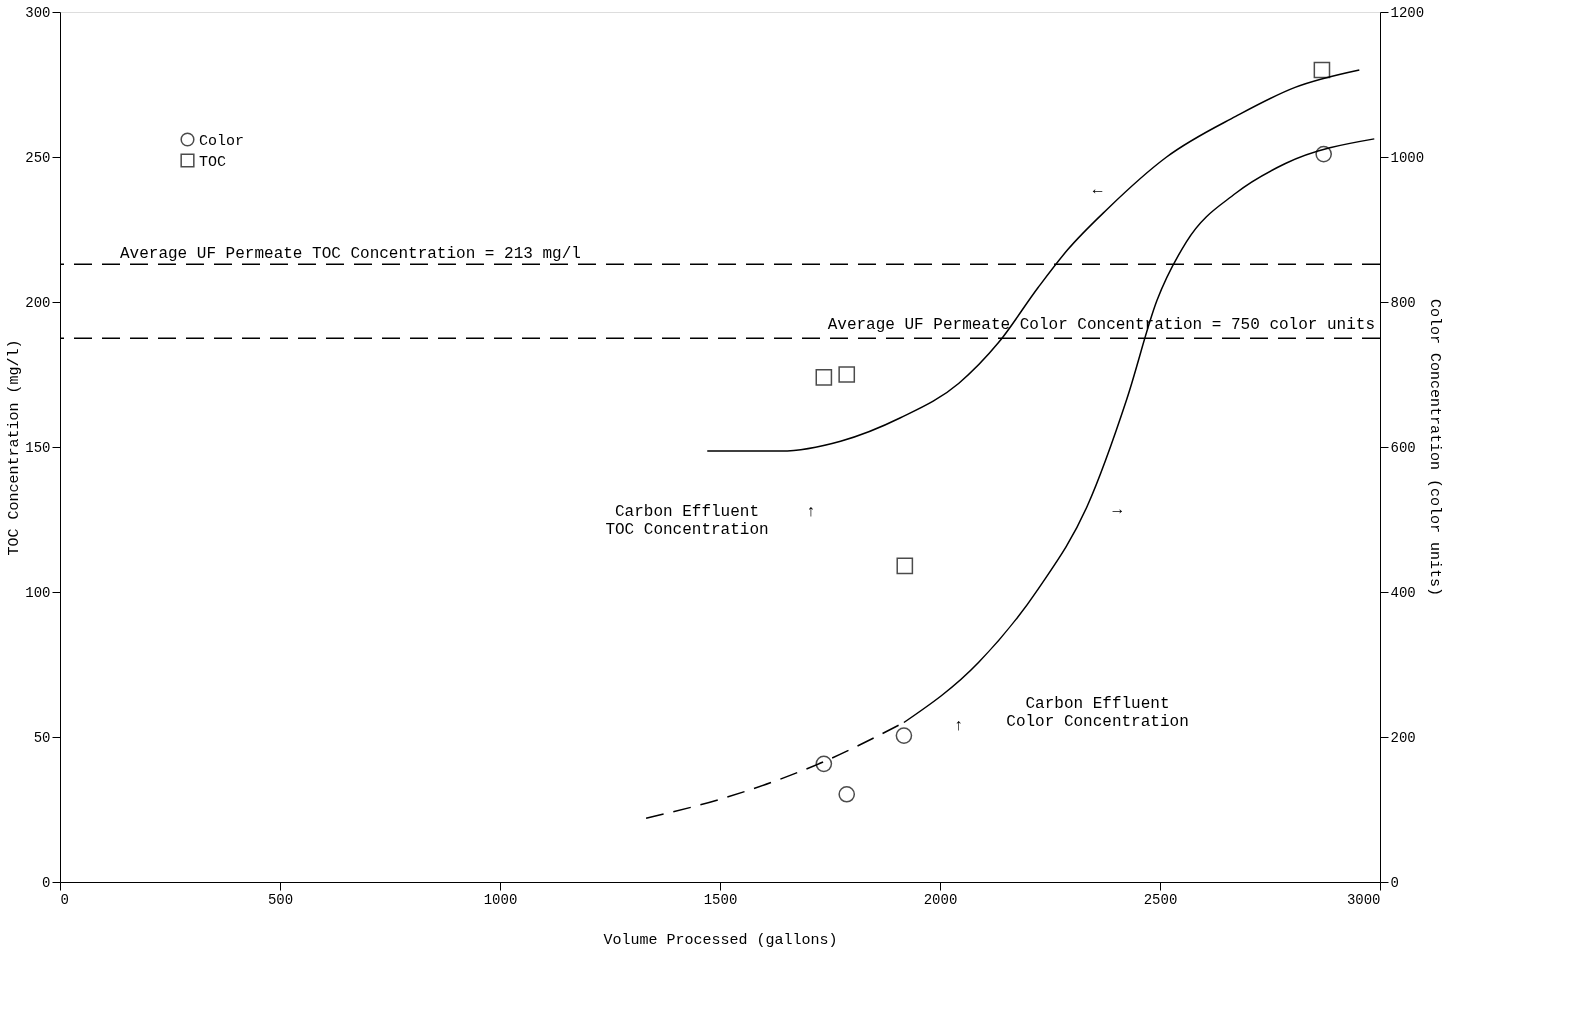  Describe the element at coordinates (940, 899) in the screenshot. I see `x-tick-label: 2000` at that location.